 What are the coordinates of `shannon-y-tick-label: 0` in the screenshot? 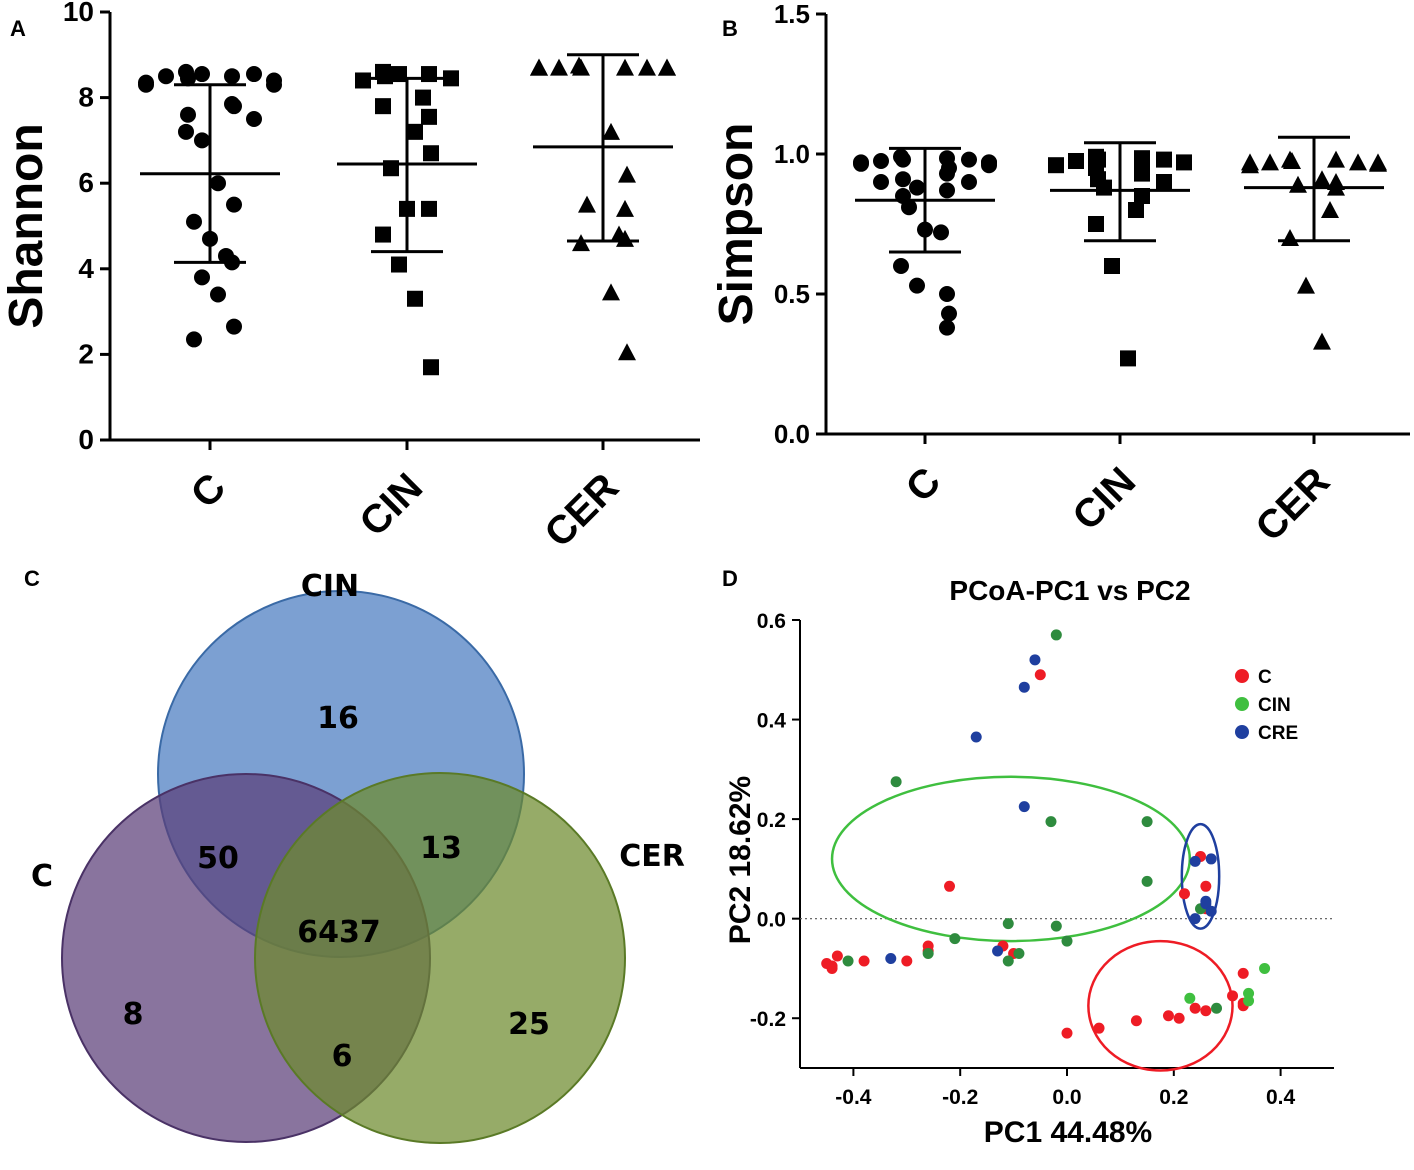 It's located at (86, 439).